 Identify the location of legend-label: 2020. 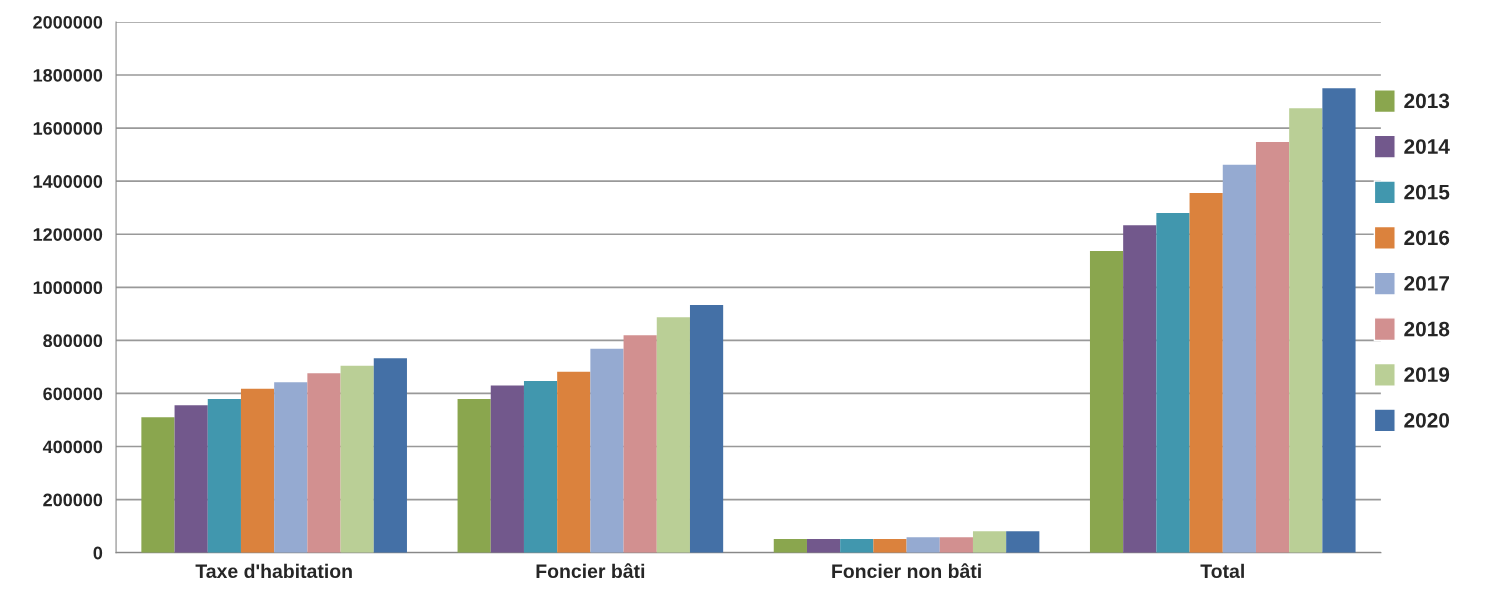
(1427, 420).